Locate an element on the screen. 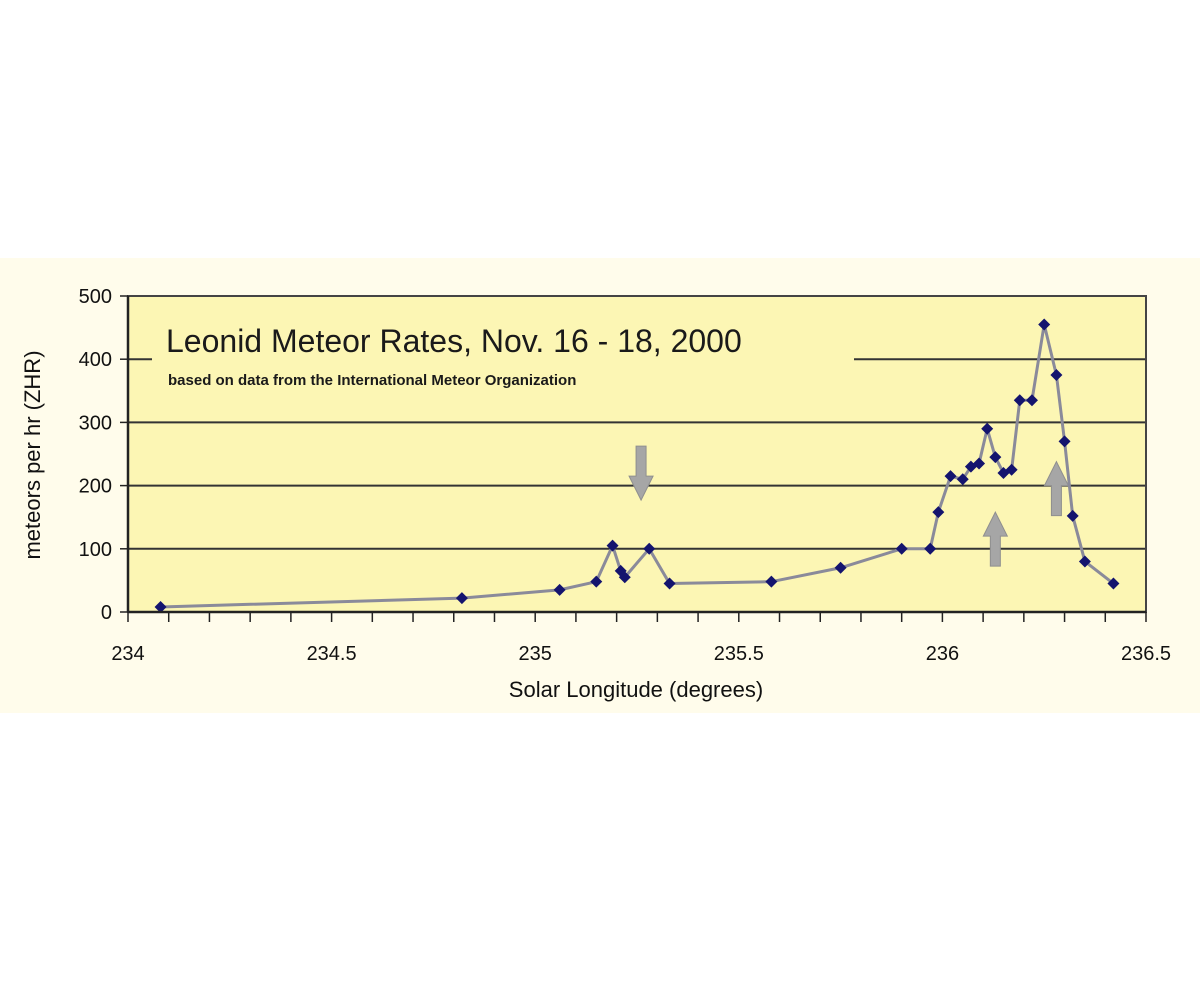 The image size is (1200, 981). annotation-arrows is located at coordinates (849, 506).